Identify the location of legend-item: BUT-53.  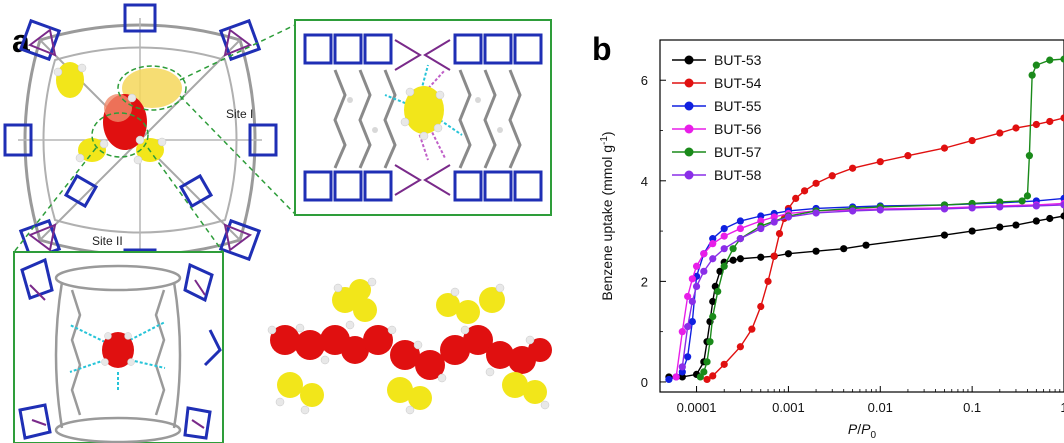
(717, 60).